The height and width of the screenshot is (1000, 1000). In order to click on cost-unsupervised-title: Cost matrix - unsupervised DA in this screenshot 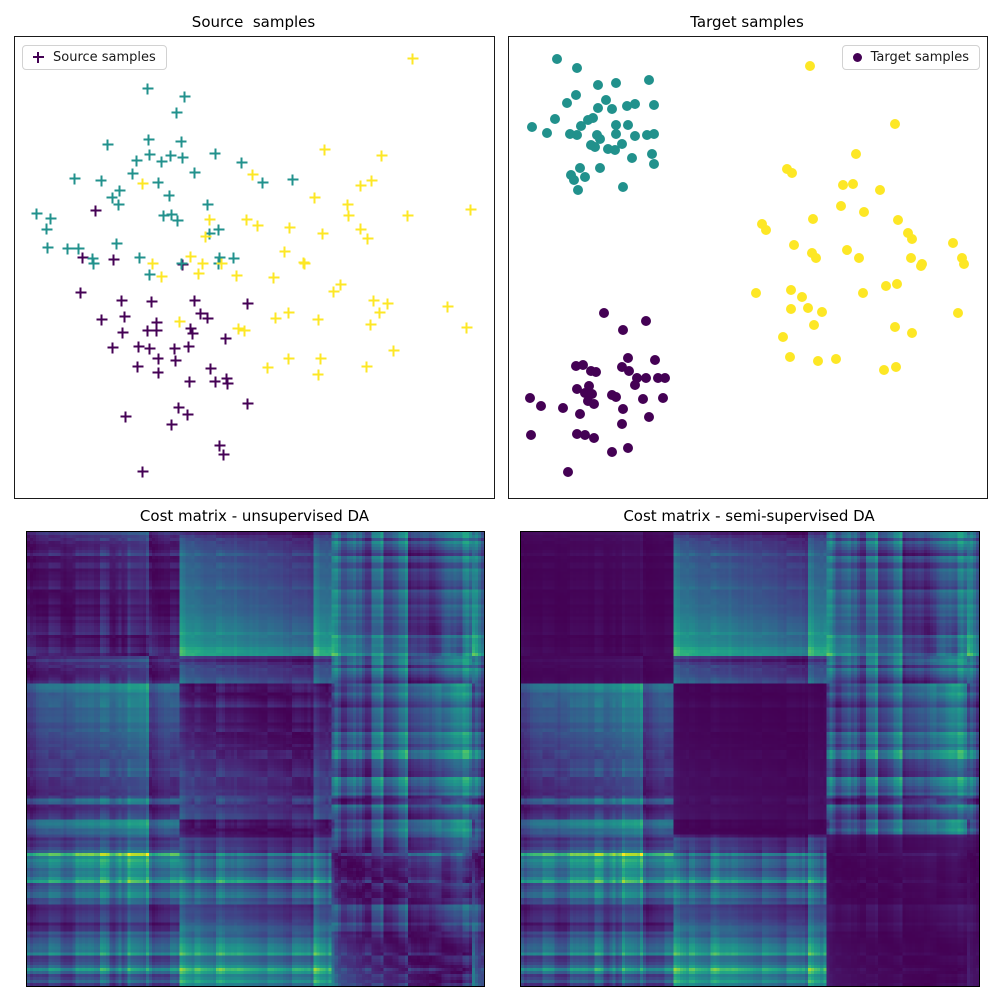, I will do `click(254, 516)`.